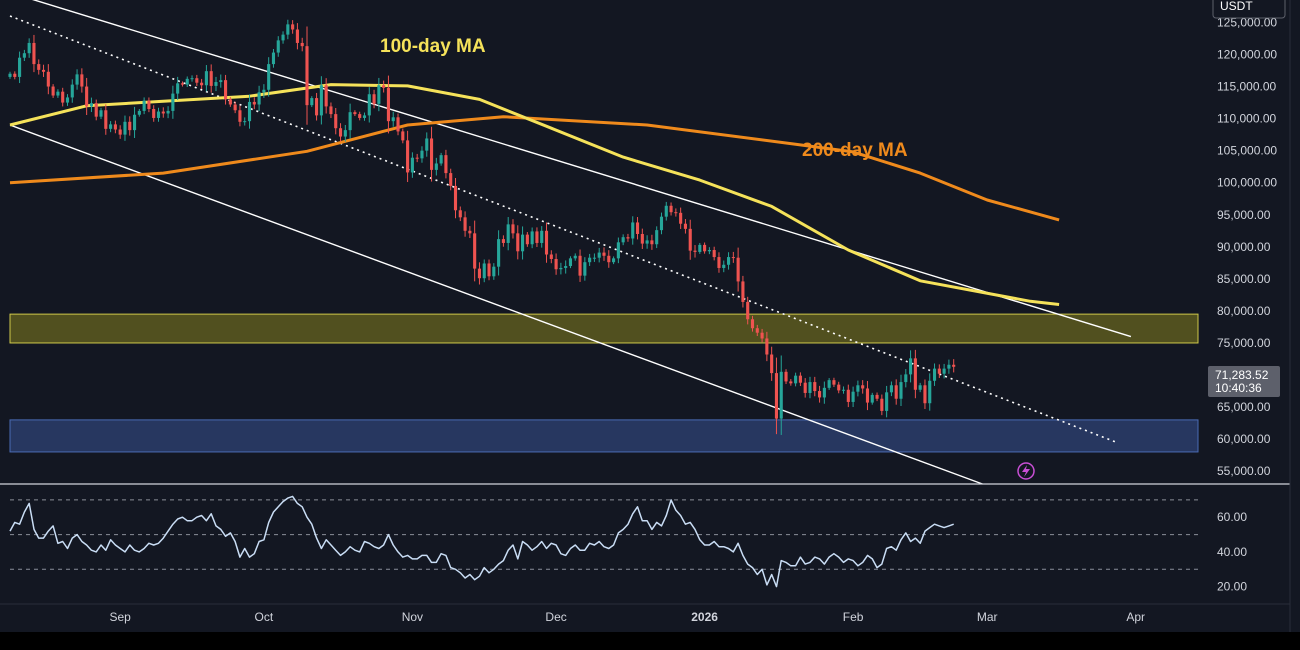 The width and height of the screenshot is (1300, 650). Describe the element at coordinates (1244, 439) in the screenshot. I see `y-tick-label: 60,000.00` at that location.